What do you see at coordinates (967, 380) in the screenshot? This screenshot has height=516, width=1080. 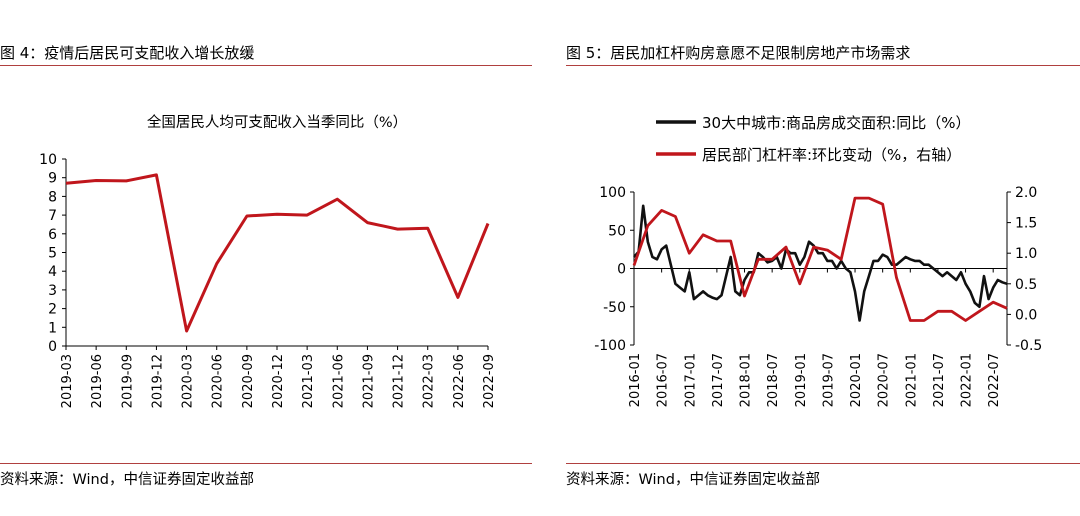 I see `x-tick-label: 2022-01` at bounding box center [967, 380].